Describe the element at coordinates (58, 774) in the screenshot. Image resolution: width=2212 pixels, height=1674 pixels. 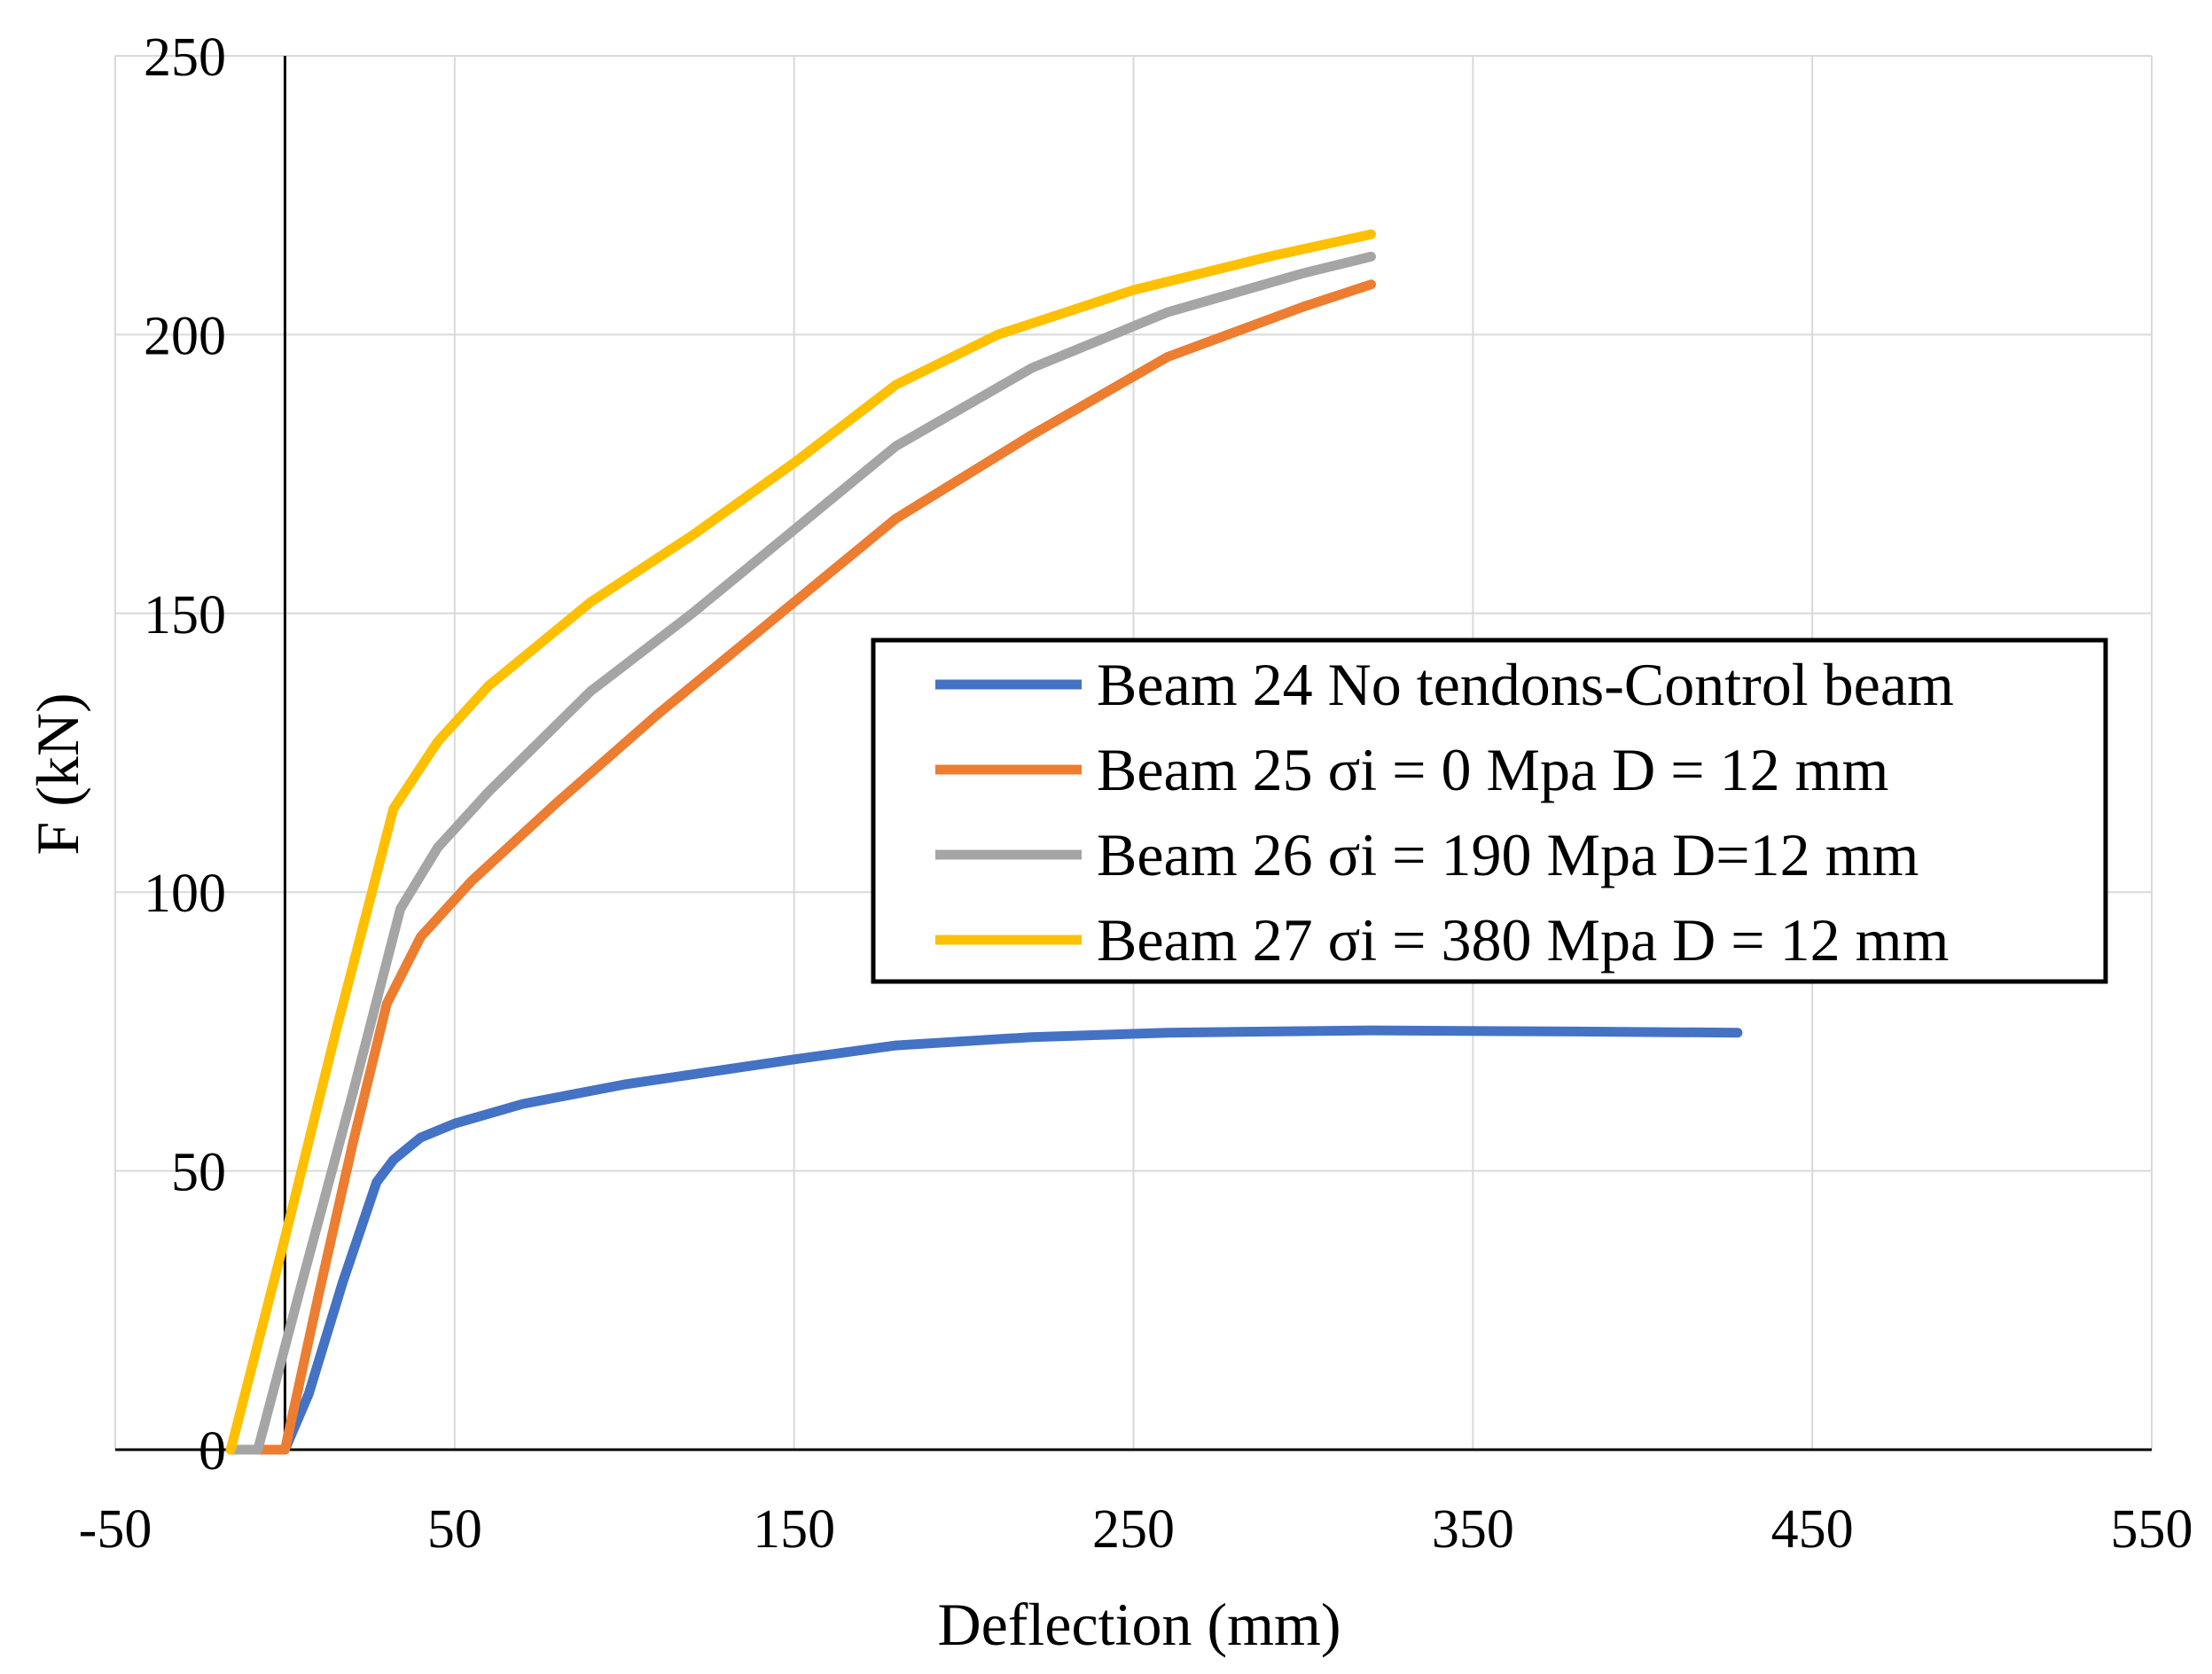
I see `y-axis-title: F (kN)` at that location.